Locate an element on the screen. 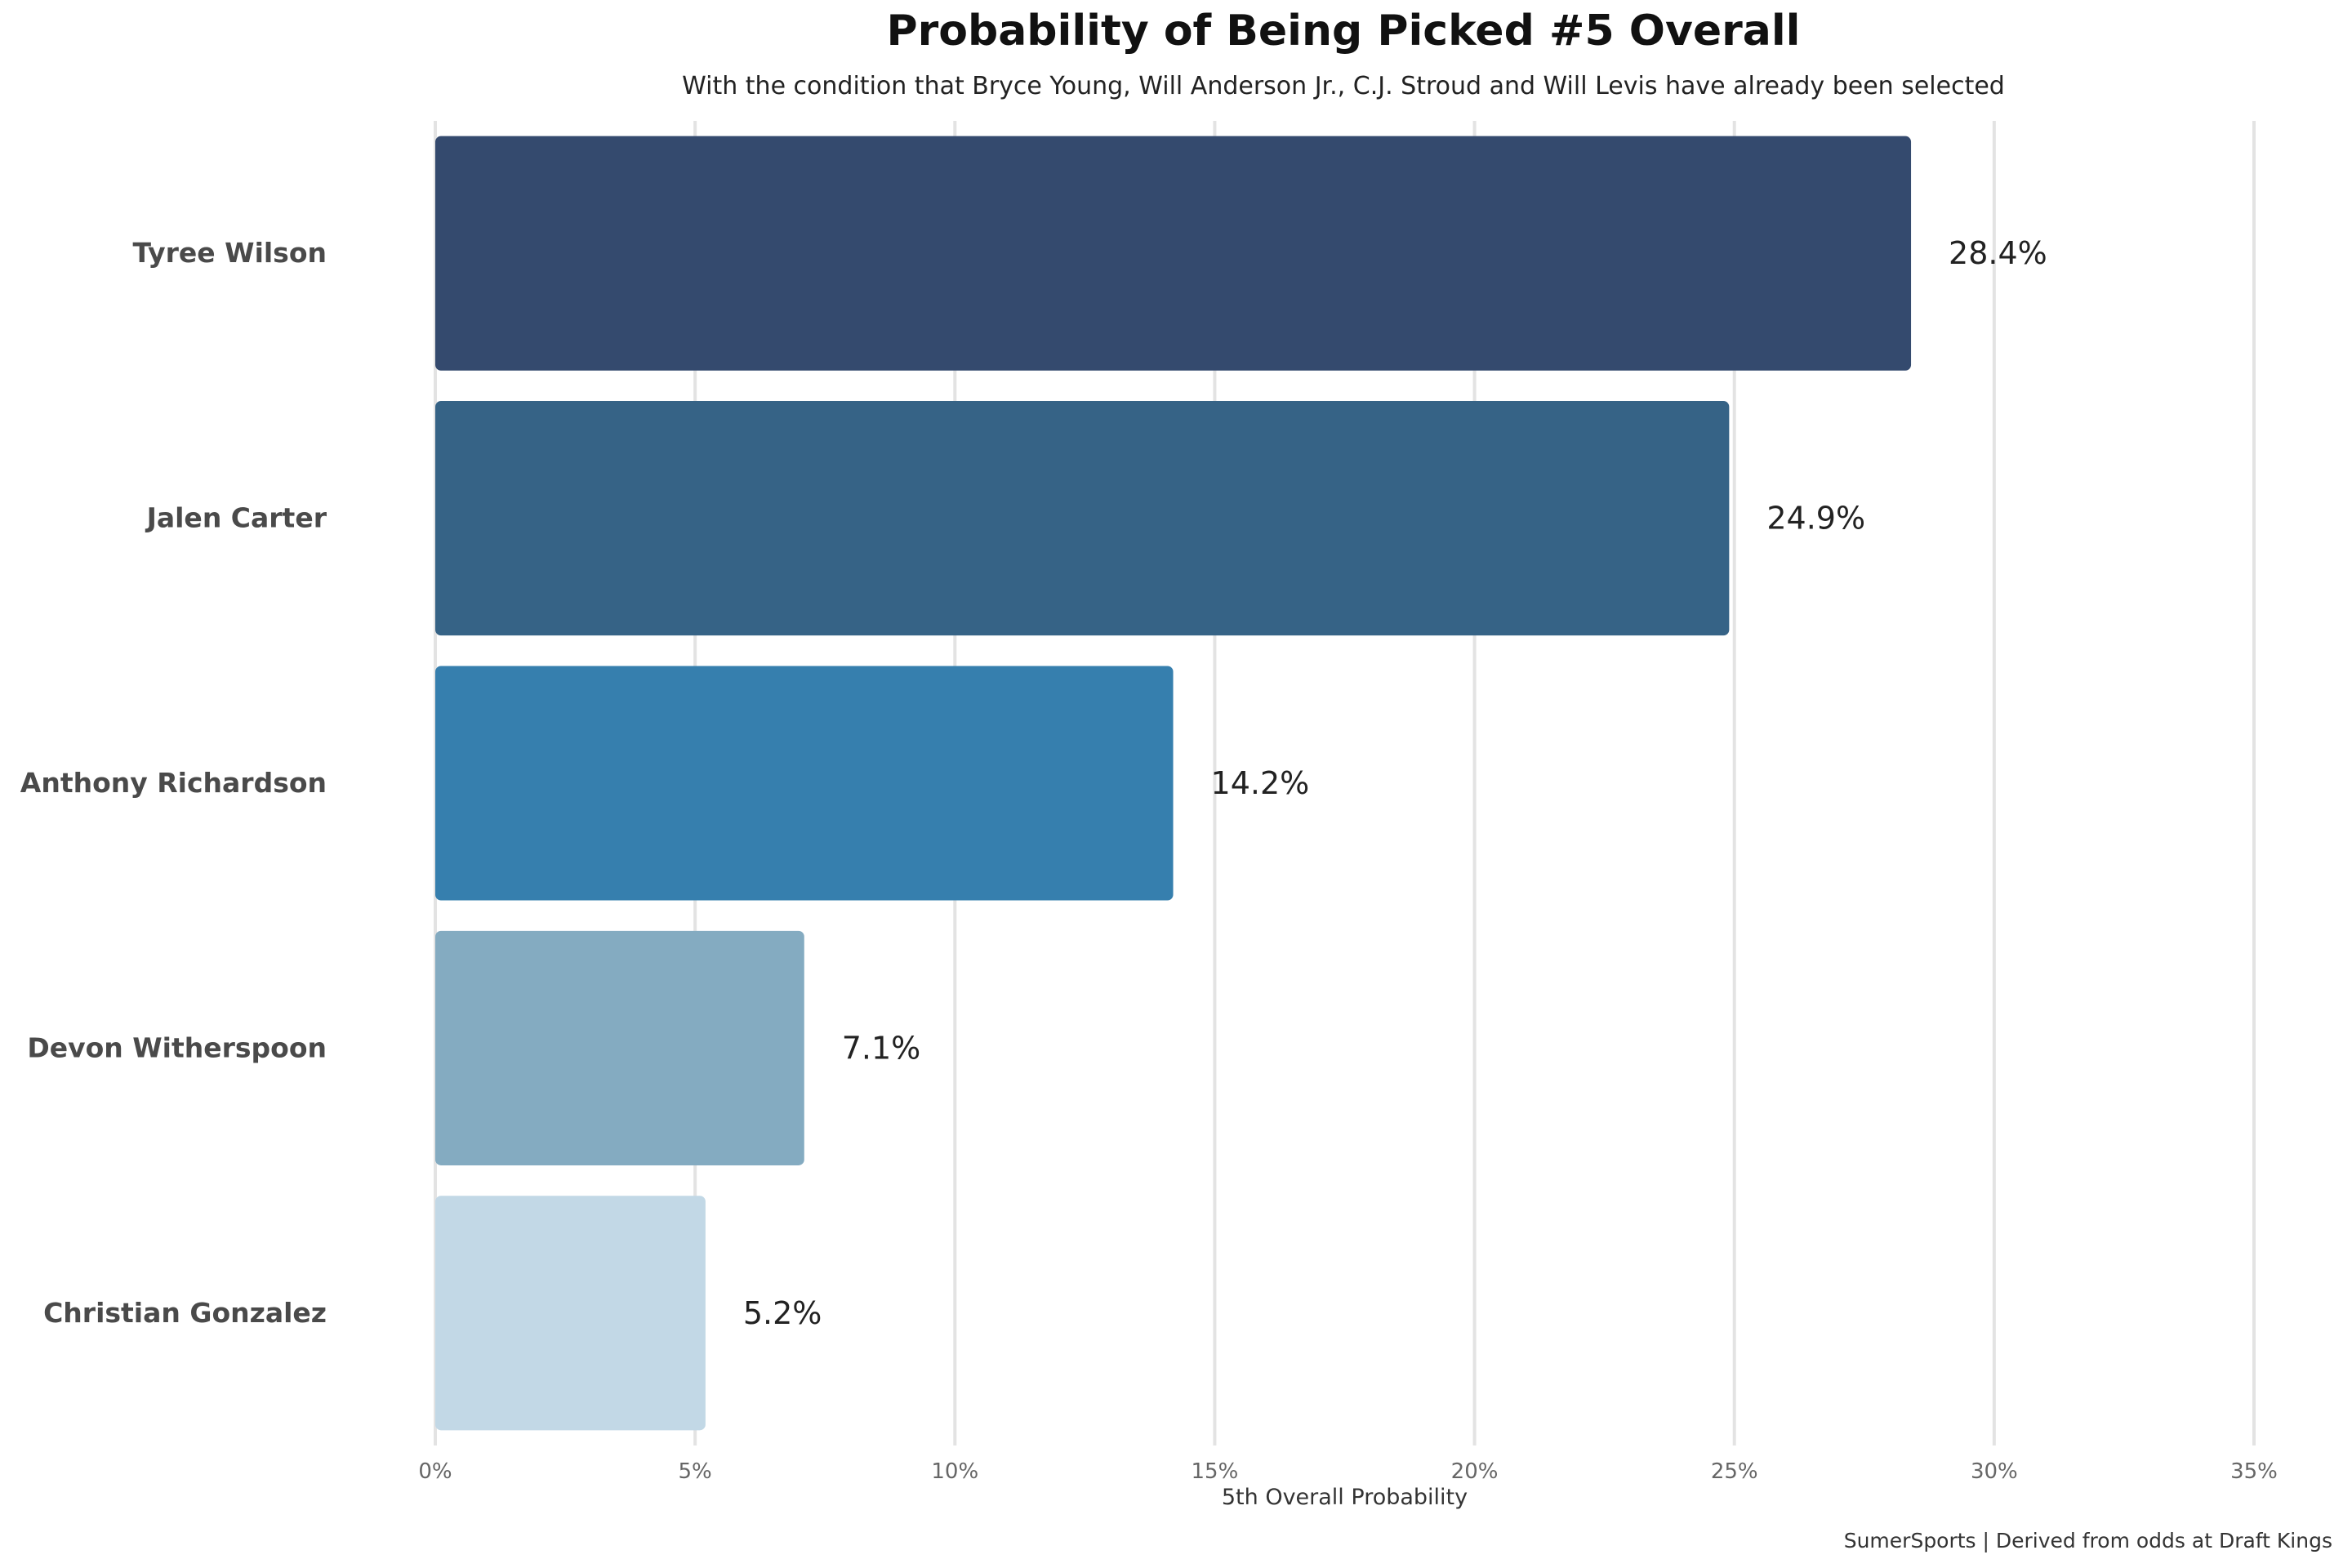 The height and width of the screenshot is (1568, 2352). x-tick-label: 30% is located at coordinates (1994, 1471).